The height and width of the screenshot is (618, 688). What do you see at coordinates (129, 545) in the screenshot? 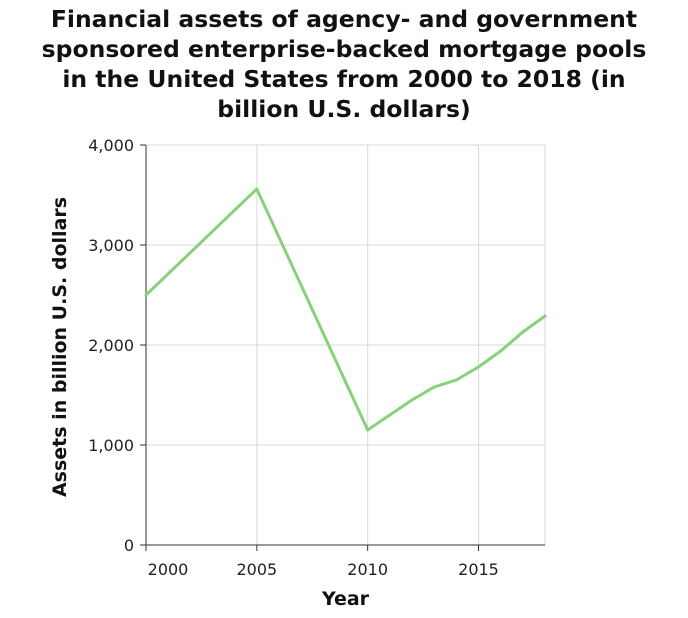
I see `y-tick-label: 0` at bounding box center [129, 545].